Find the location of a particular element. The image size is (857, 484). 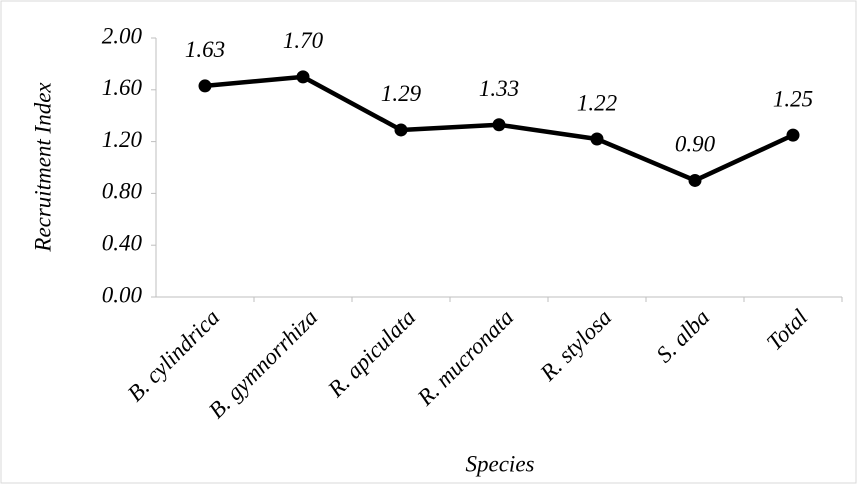

y-tick-label: 0.00 is located at coordinates (122, 294).